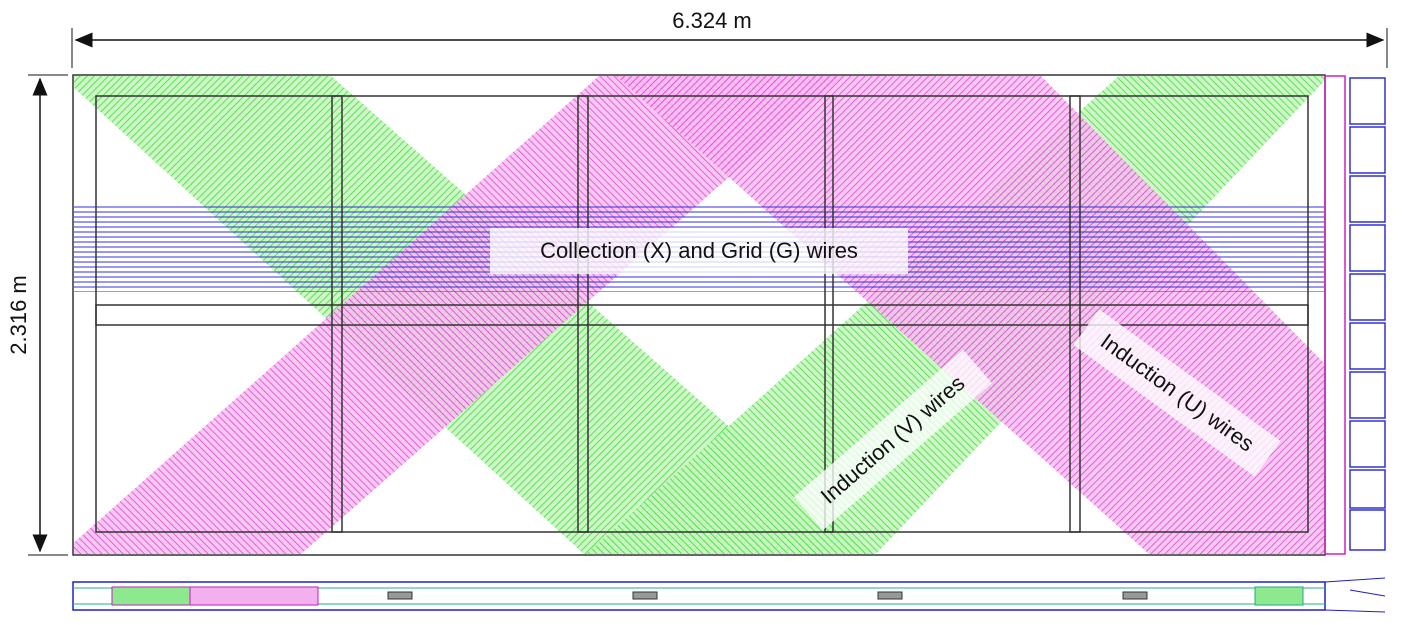  Describe the element at coordinates (712, 20) in the screenshot. I see `width-label: 6.324 m` at that location.